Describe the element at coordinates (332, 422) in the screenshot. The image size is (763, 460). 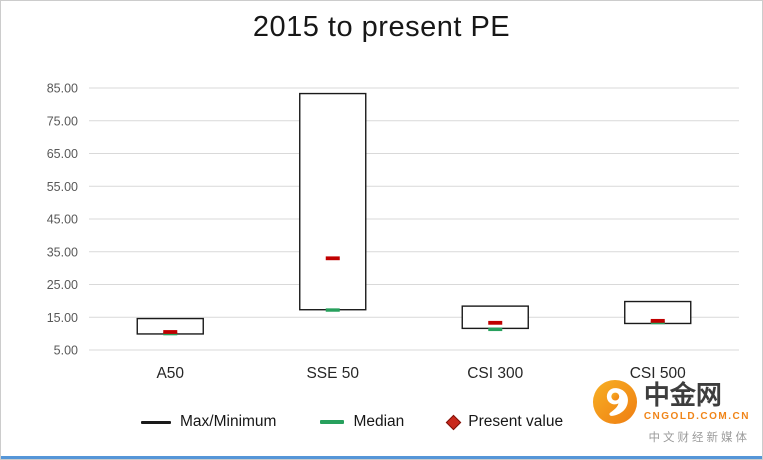
I see `median-legend-marker` at that location.